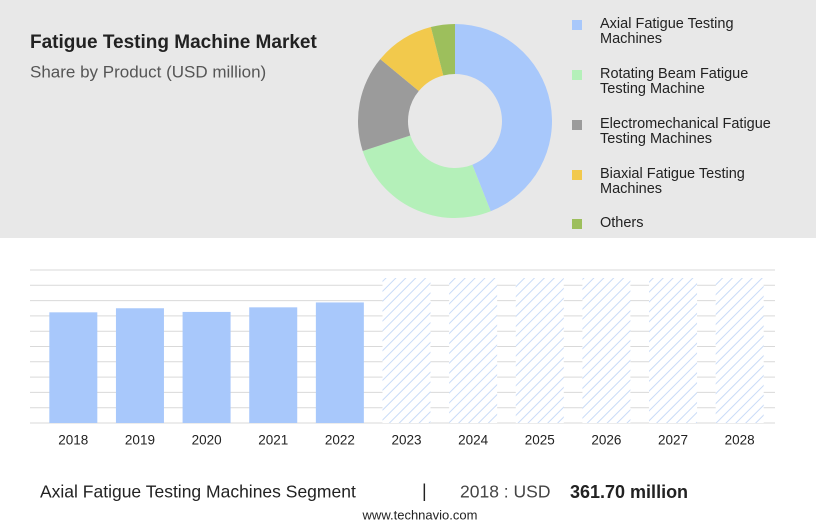  I want to click on legend-label: Others, so click(622, 223).